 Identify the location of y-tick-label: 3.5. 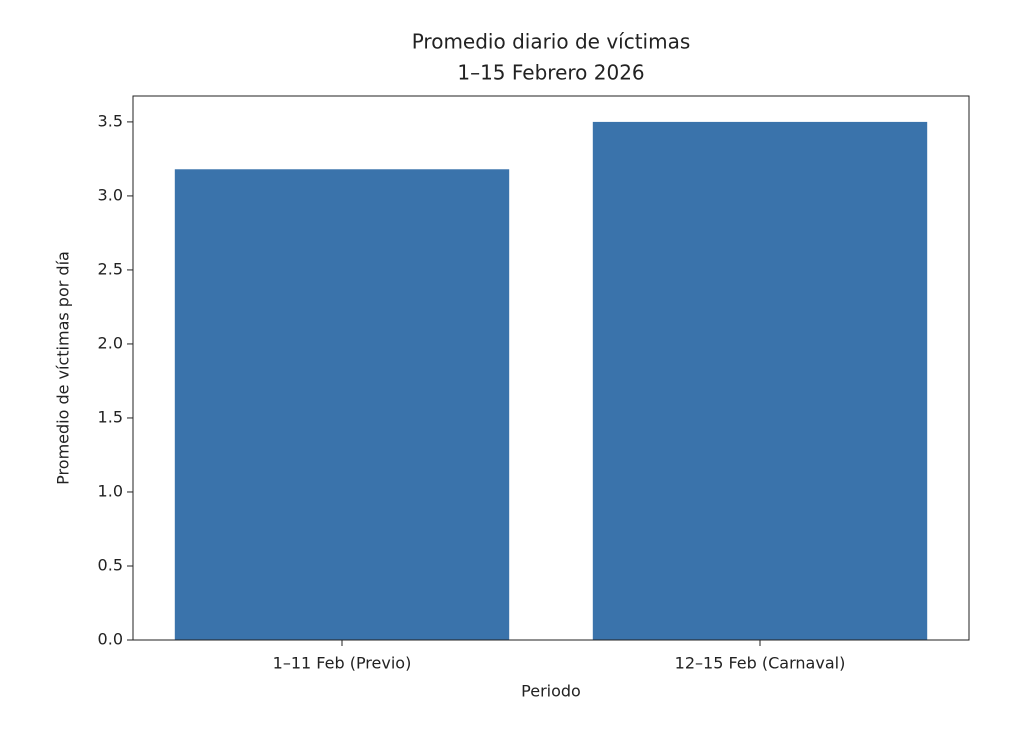
(110, 120).